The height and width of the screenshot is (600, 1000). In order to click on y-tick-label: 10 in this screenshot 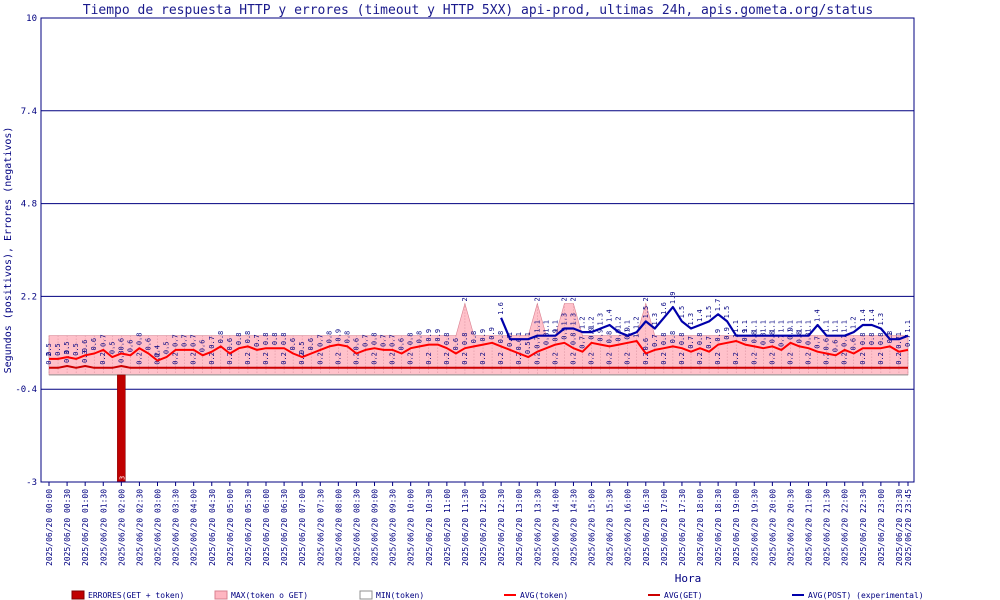, I will do `click(31, 19)`.